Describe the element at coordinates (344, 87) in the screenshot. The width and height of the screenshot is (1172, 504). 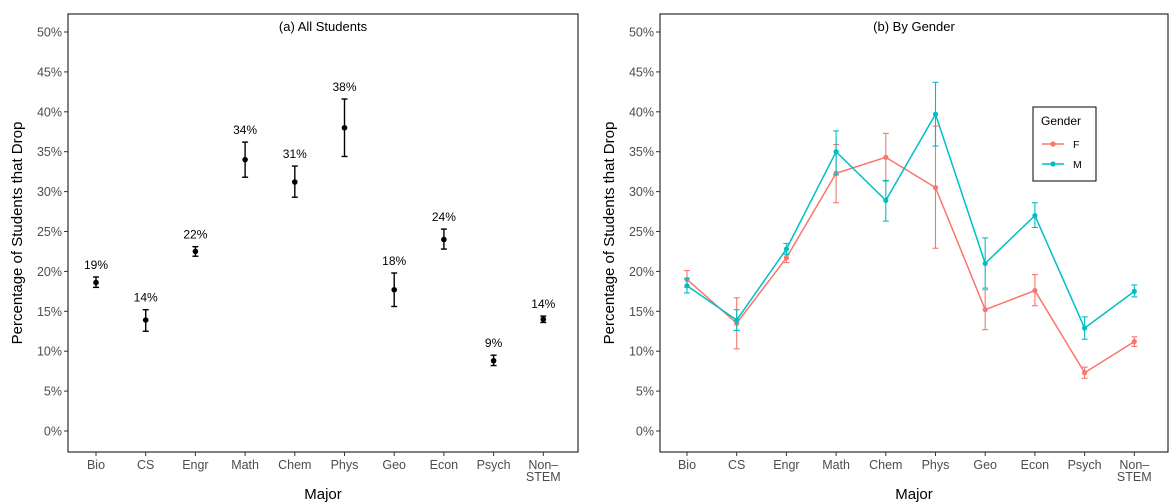
I see `data-label: 38%` at that location.